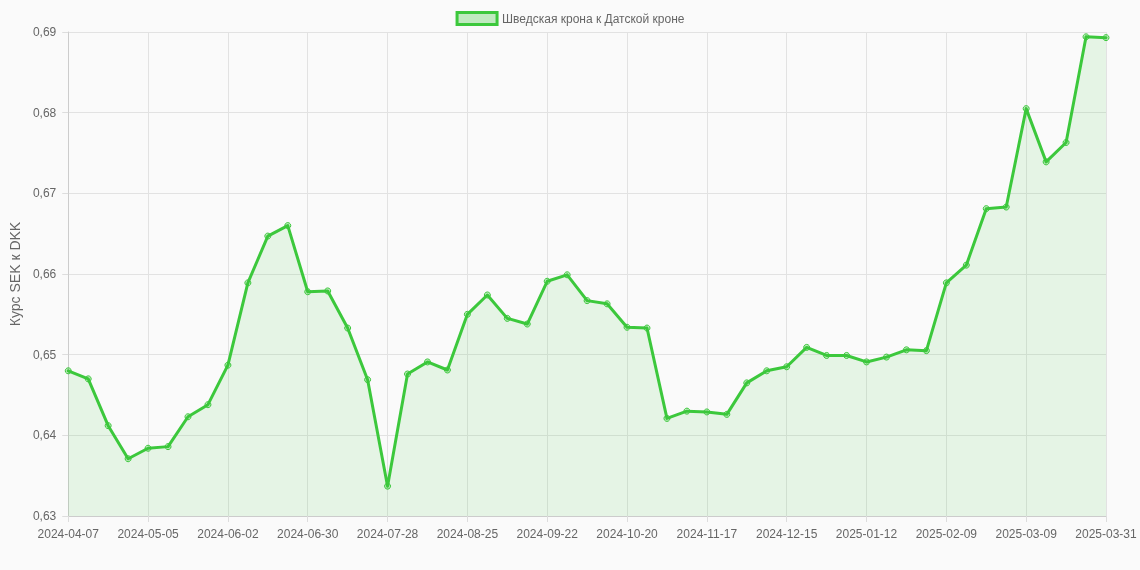 This screenshot has height=570, width=1140. What do you see at coordinates (787, 534) in the screenshot?
I see `x-tick-label: 2024-12-15` at bounding box center [787, 534].